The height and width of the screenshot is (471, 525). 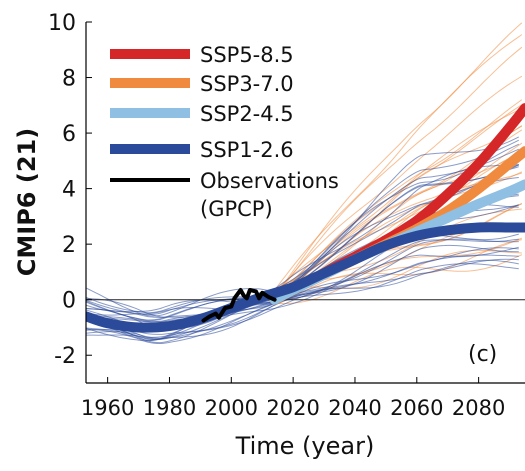 I want to click on x-tick-label: 2020, so click(x=292, y=408).